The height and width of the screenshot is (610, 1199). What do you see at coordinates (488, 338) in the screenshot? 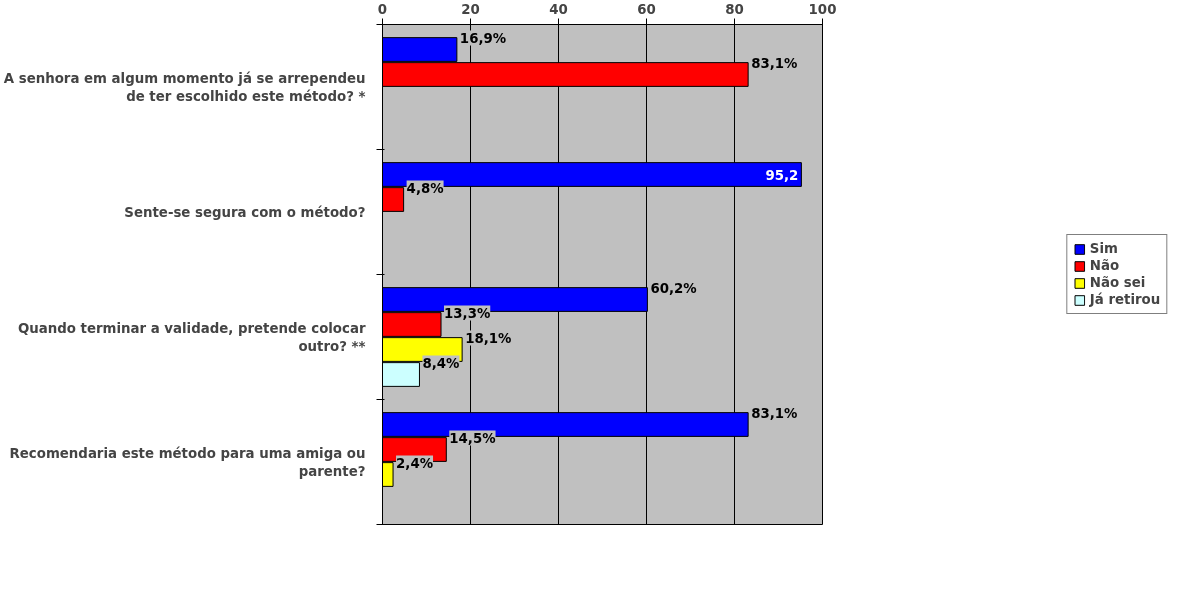
I see `data-label: 18,1%` at bounding box center [488, 338].